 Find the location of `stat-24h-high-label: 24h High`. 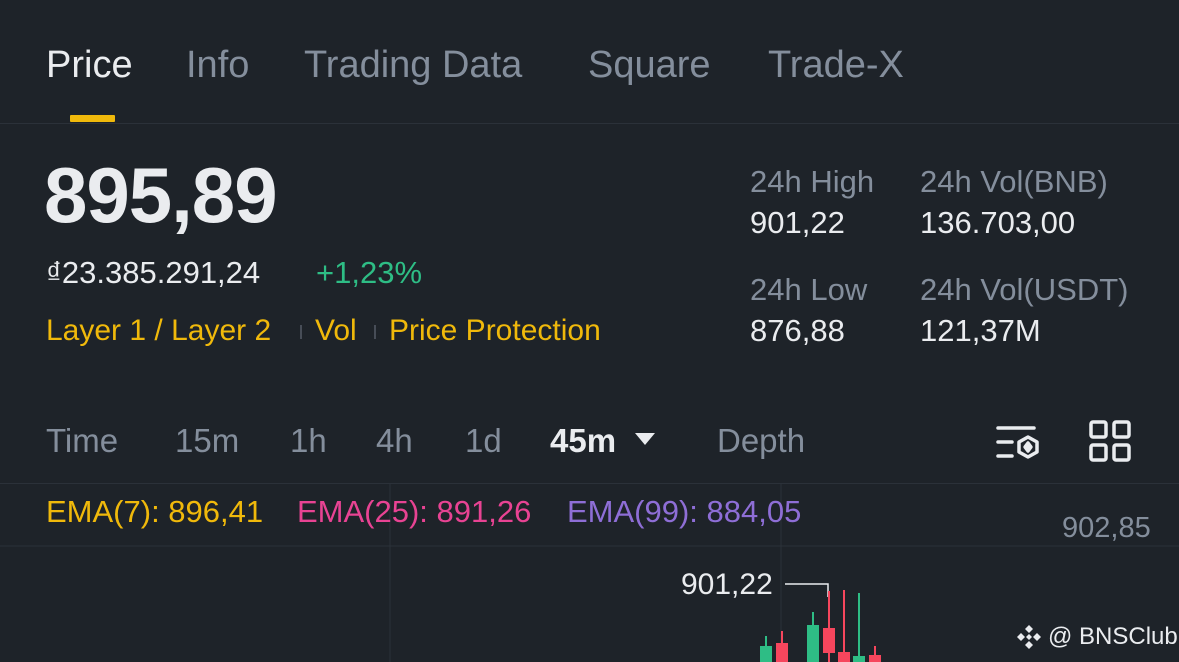

stat-24h-high-label: 24h High is located at coordinates (812, 181).